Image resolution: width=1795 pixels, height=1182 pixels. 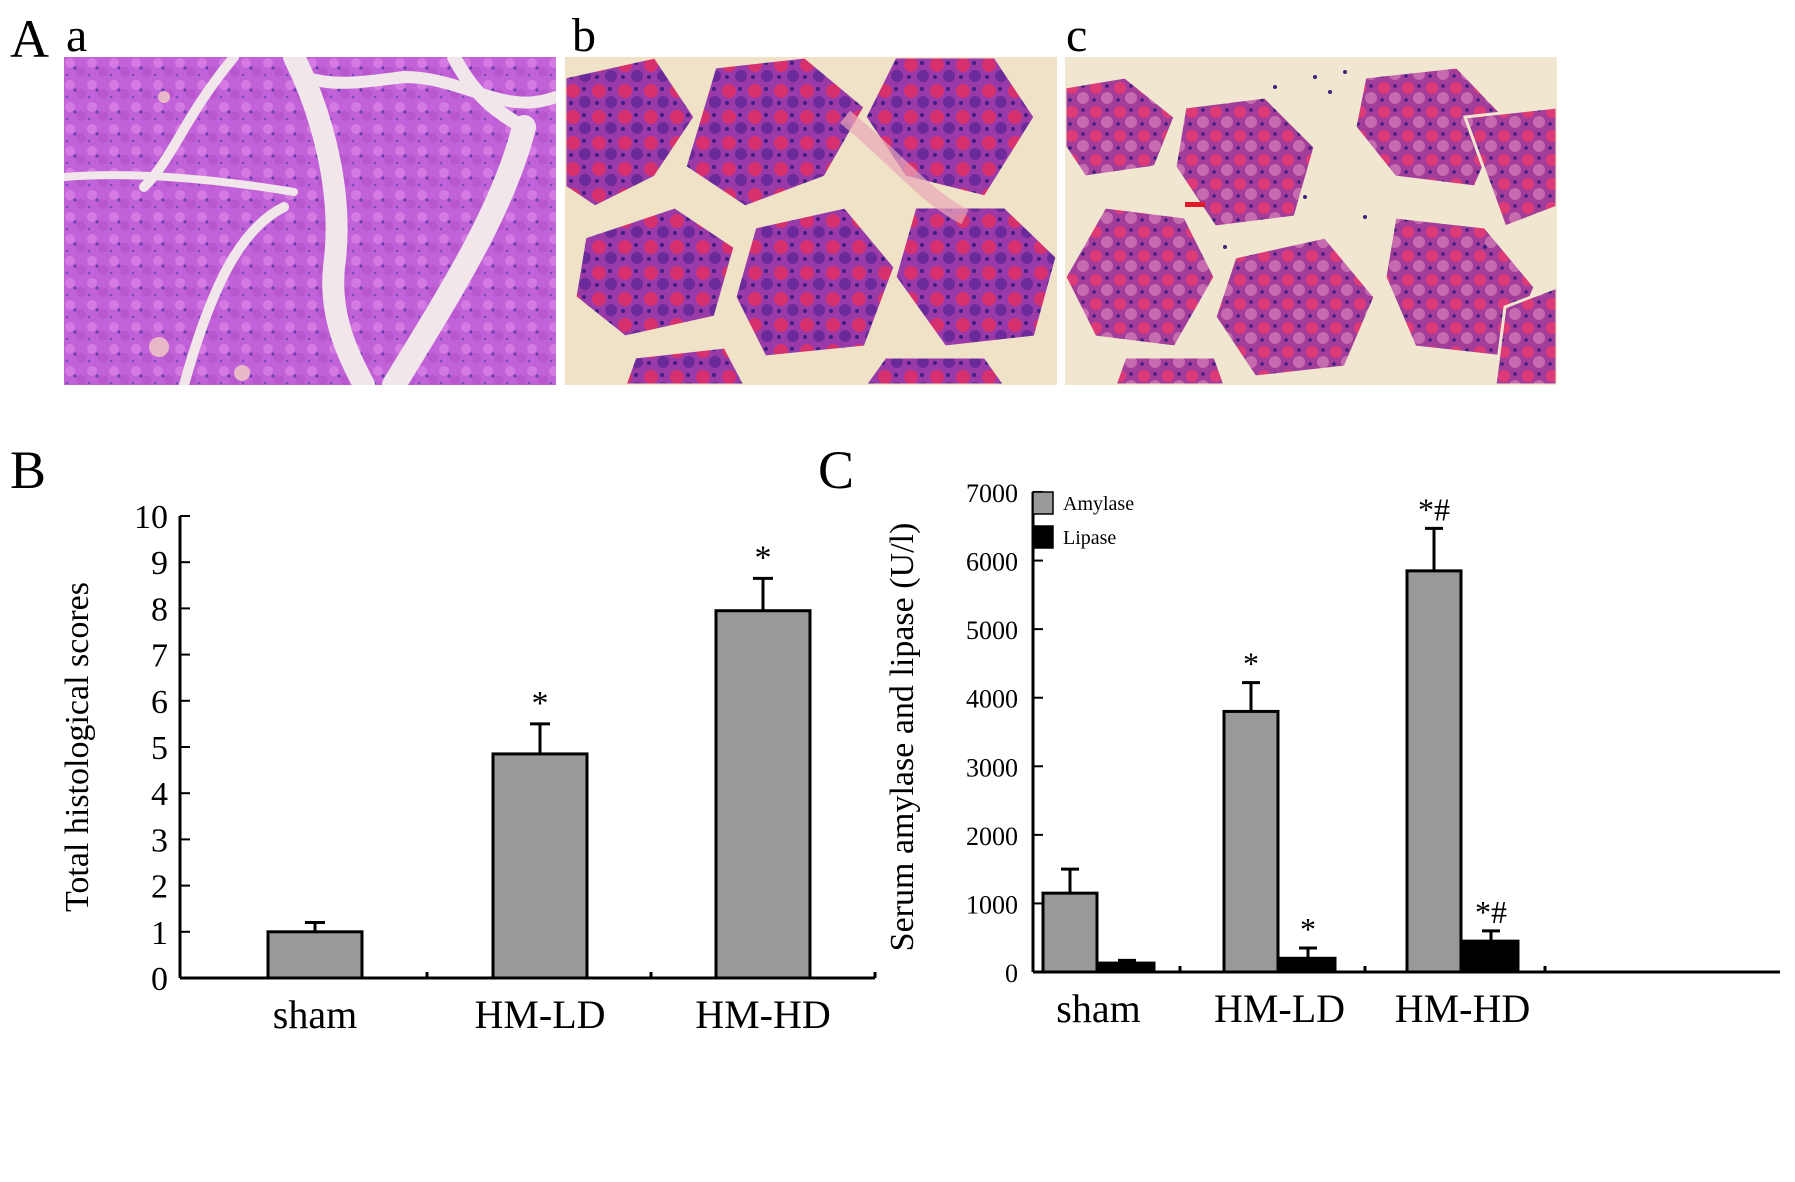 I want to click on y-tick-label: 4, so click(x=159, y=794).